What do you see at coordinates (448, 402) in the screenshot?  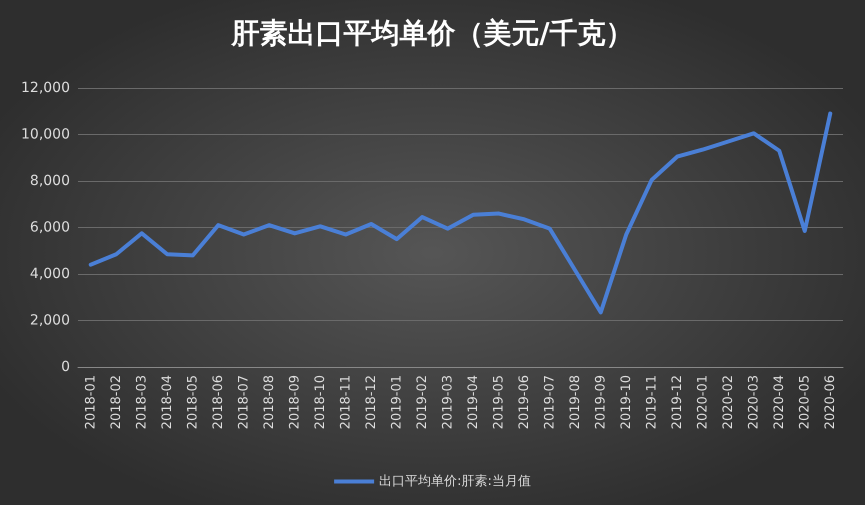 I see `x-tick-label: 2019-03` at bounding box center [448, 402].